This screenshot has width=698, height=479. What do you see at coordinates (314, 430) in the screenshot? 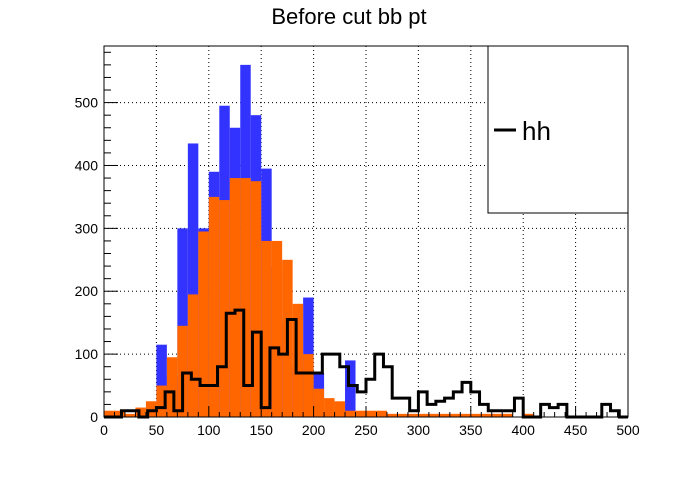
I see `x-tick-label: 200` at bounding box center [314, 430].